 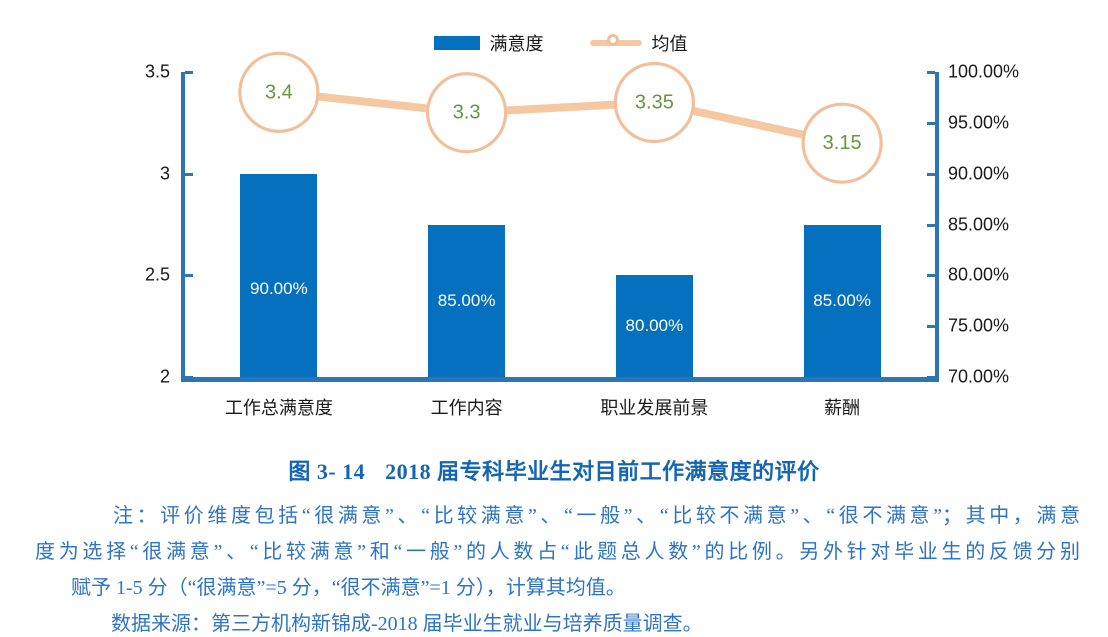 I want to click on note-source-line: 数据来源：第三方机构新锦成-2018 届毕业生就业与培养质量调查。, so click(x=407, y=624).